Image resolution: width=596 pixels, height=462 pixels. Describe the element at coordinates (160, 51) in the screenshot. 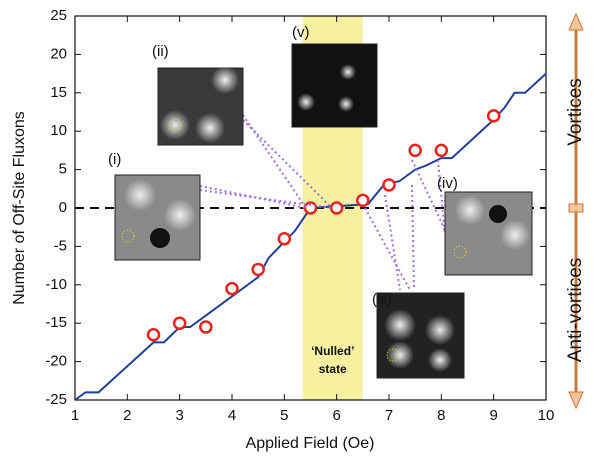

I see `inset-label: (ii)` at that location.